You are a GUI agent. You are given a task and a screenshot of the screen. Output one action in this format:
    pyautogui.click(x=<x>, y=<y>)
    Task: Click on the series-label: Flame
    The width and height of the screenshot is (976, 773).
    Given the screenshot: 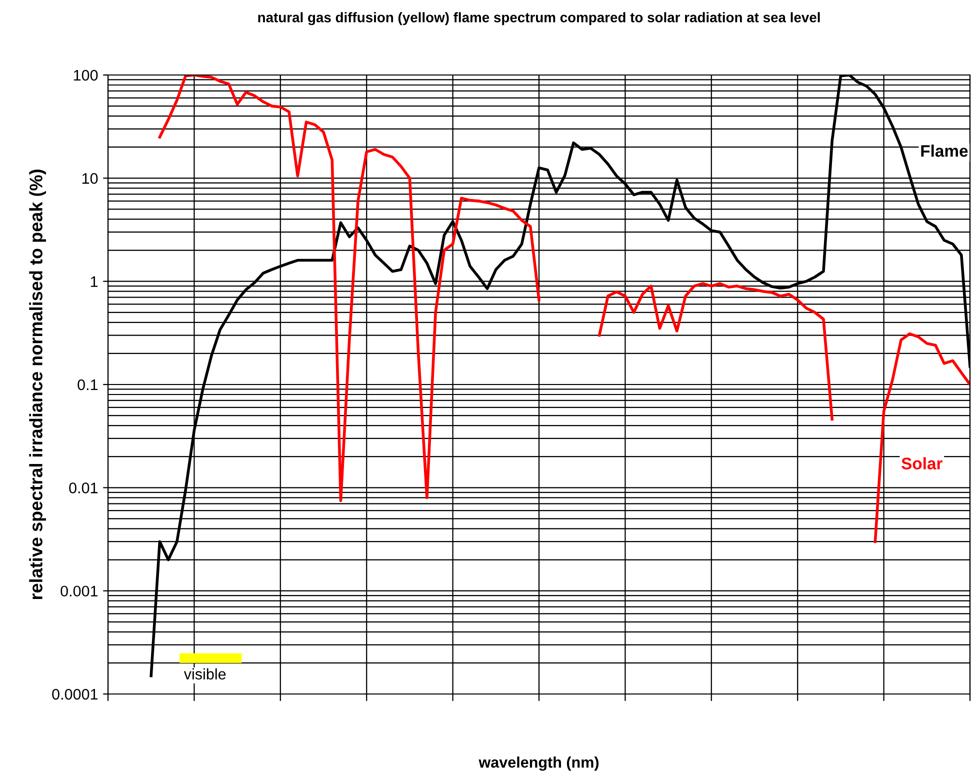 What is the action you would take?
    pyautogui.click(x=944, y=150)
    